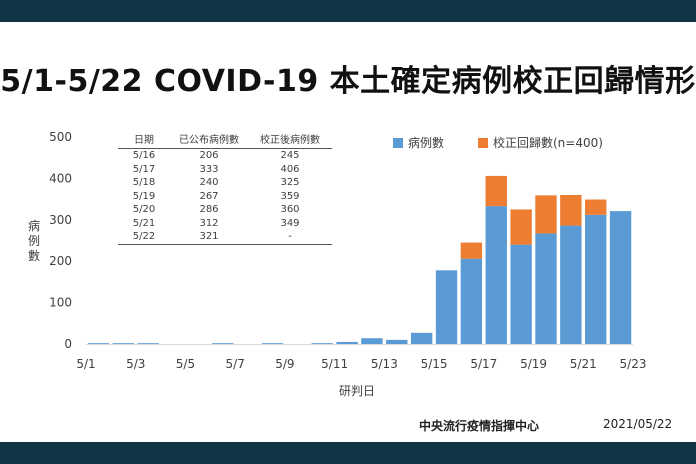  What do you see at coordinates (144, 140) in the screenshot?
I see `table-header-date: 日期` at bounding box center [144, 140].